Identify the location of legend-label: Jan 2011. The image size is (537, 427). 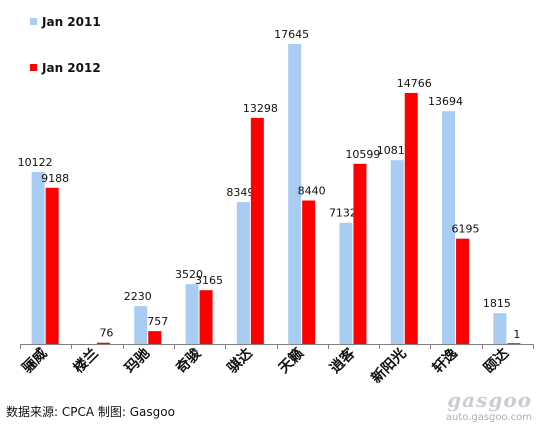
(71, 22).